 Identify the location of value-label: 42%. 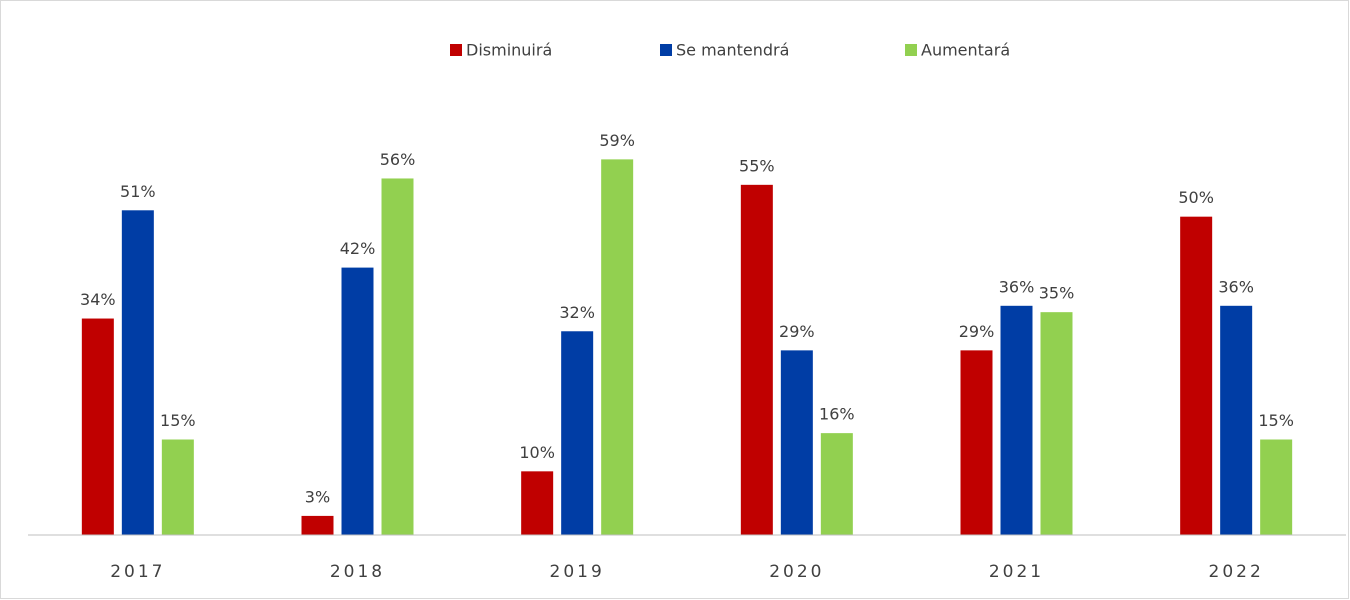
(358, 248).